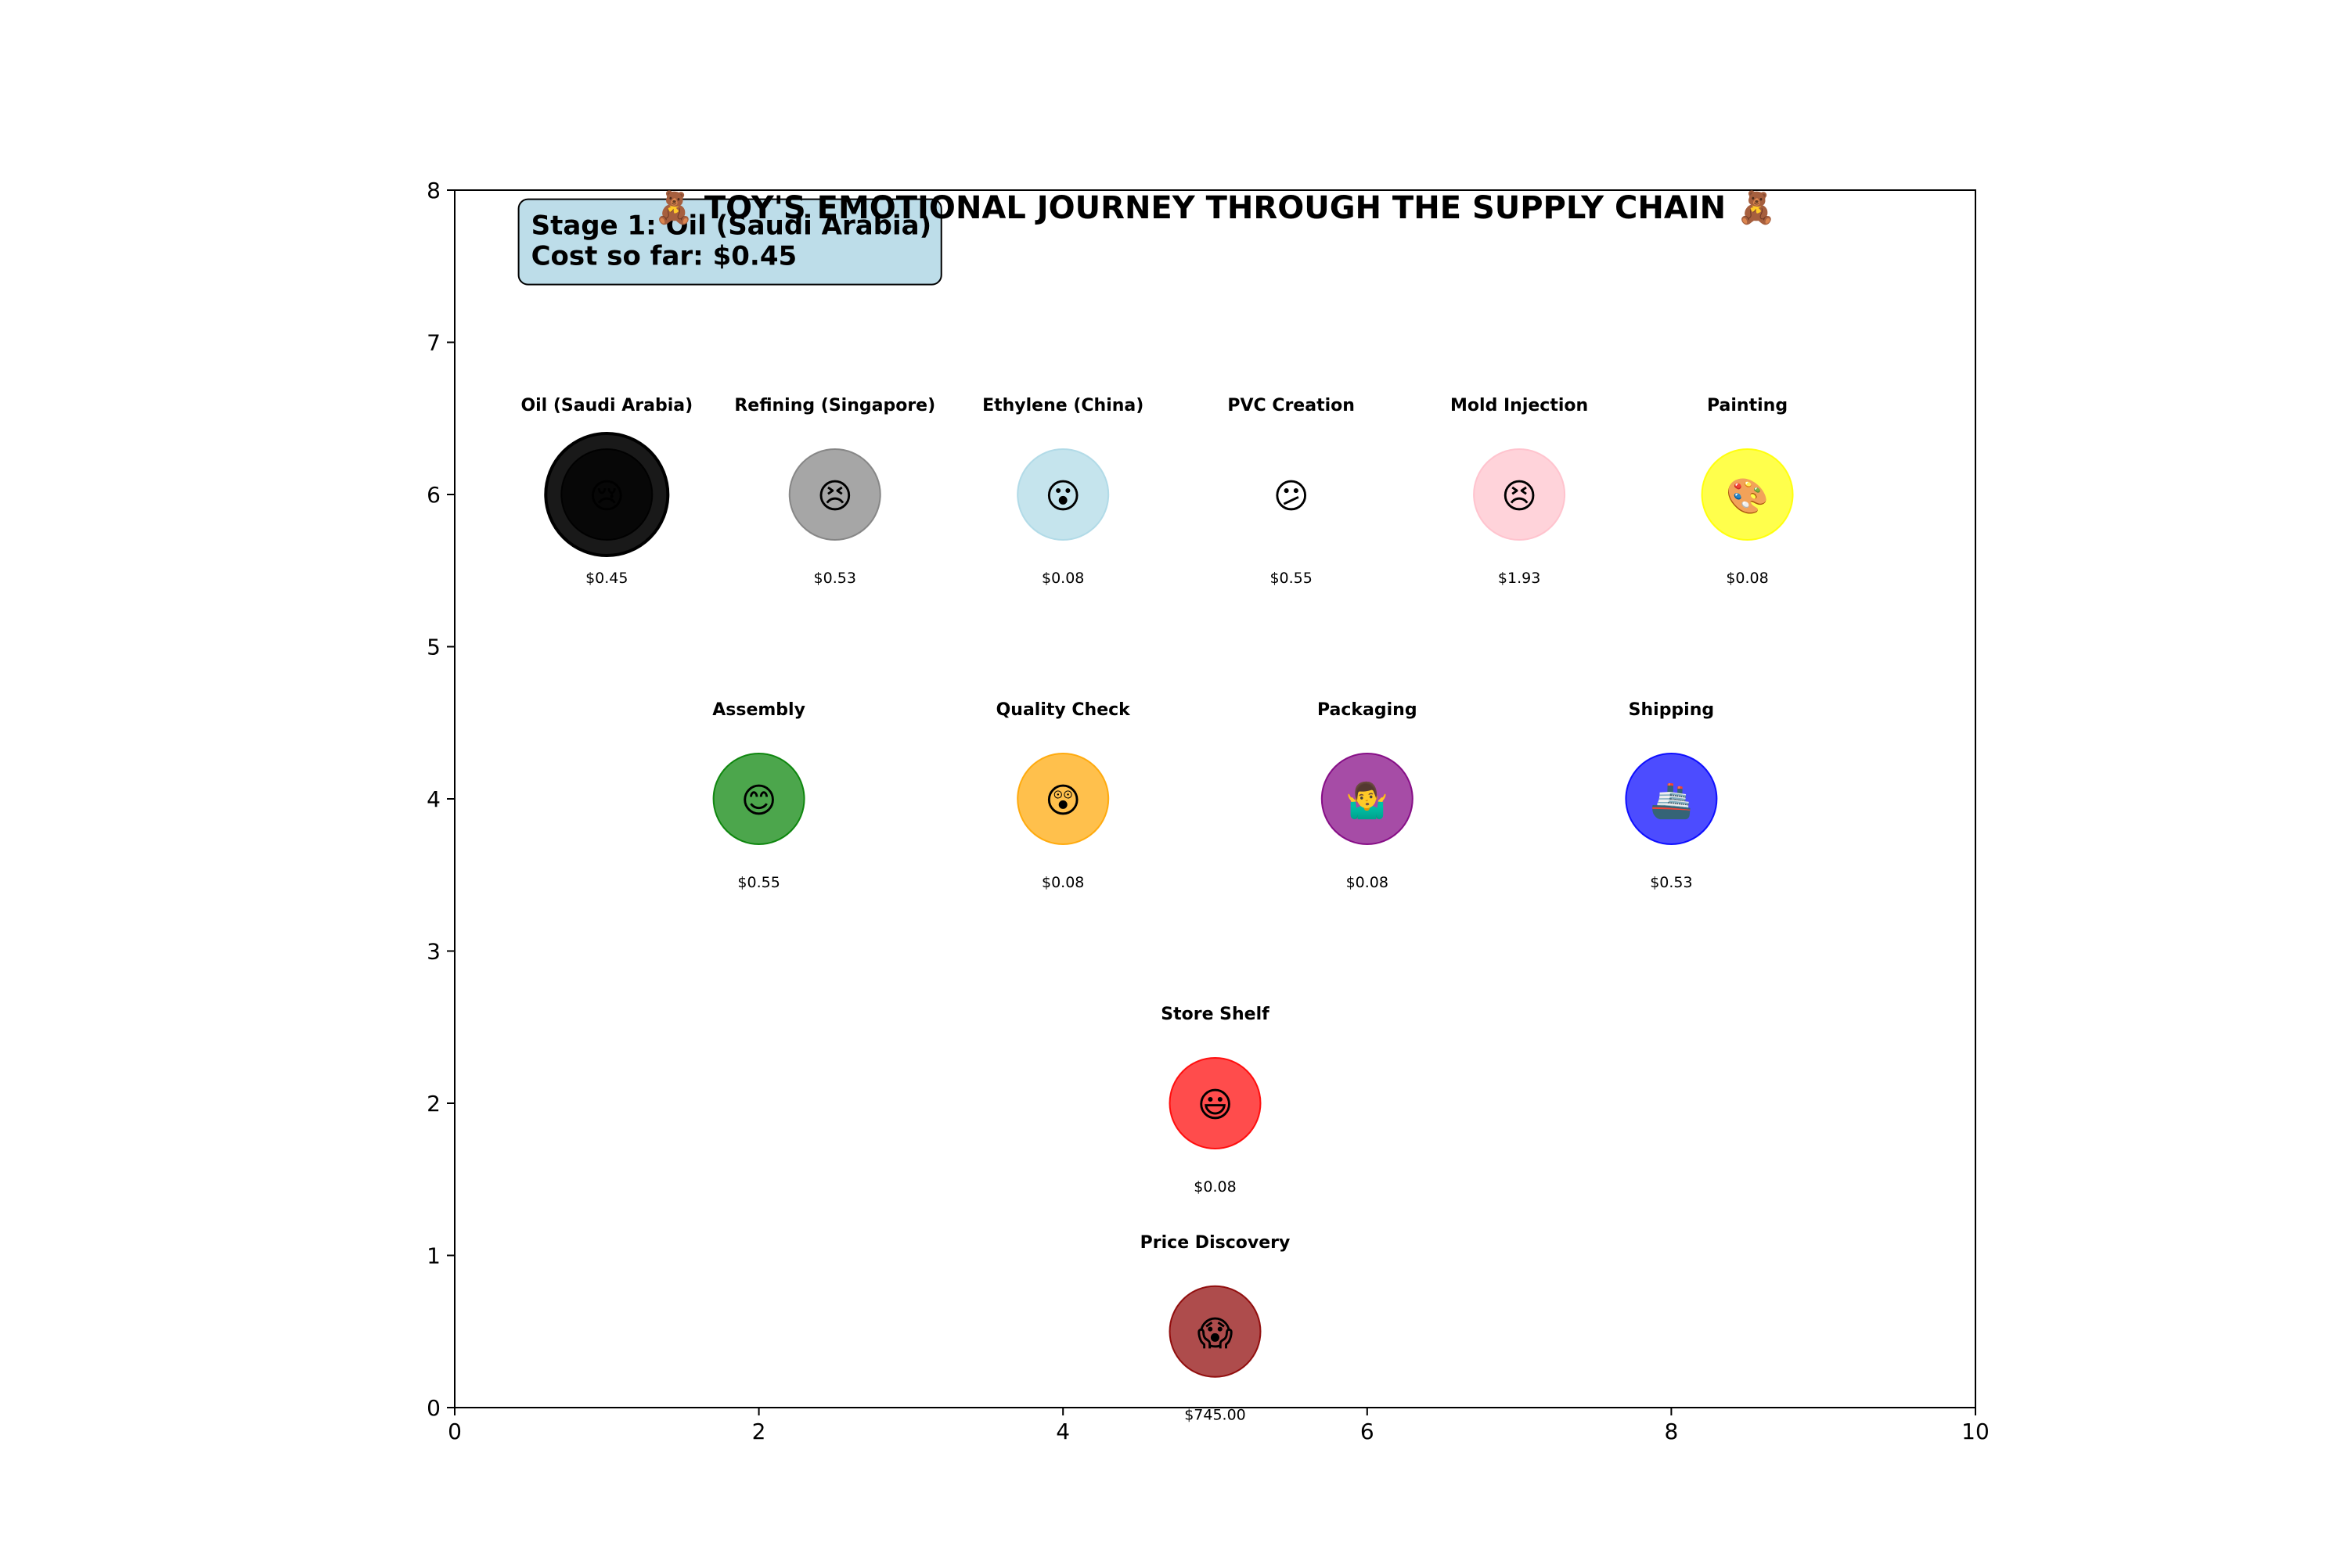 The height and width of the screenshot is (1568, 2348). I want to click on stage-emoji: 🤷‍♂, so click(1366, 800).